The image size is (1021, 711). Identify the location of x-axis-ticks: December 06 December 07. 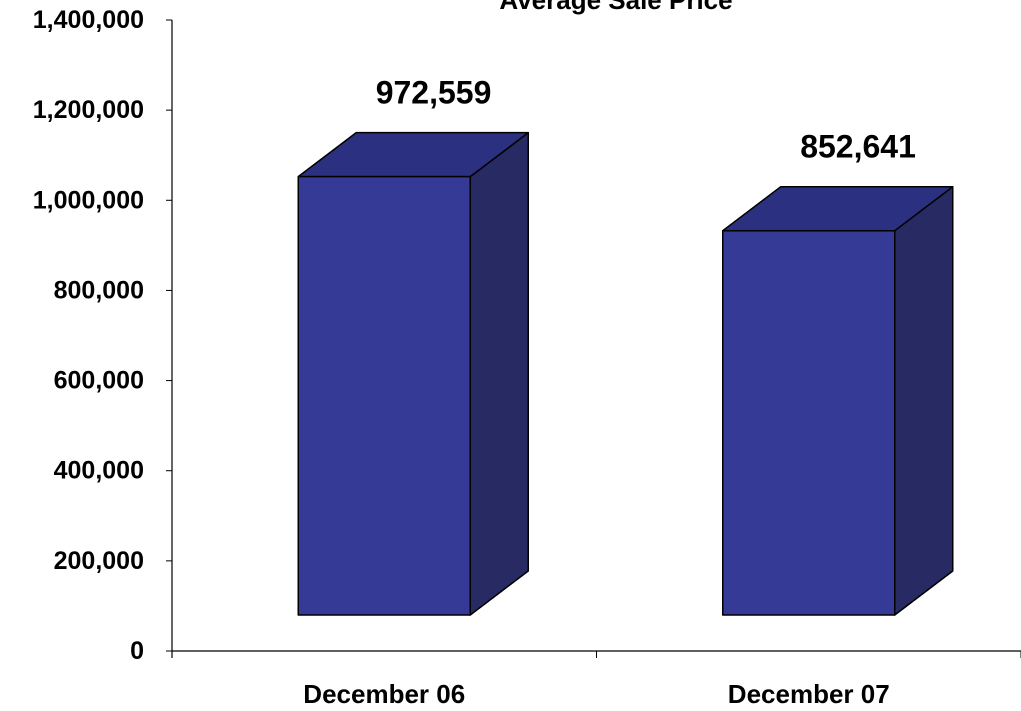
(662, 680).